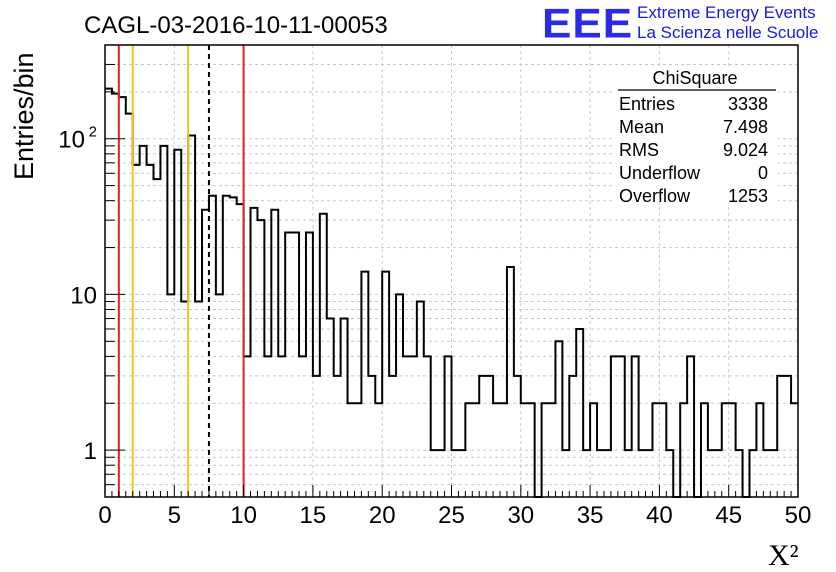  Describe the element at coordinates (726, 12) in the screenshot. I see `logo-line-1: Extreme Energy Events` at that location.